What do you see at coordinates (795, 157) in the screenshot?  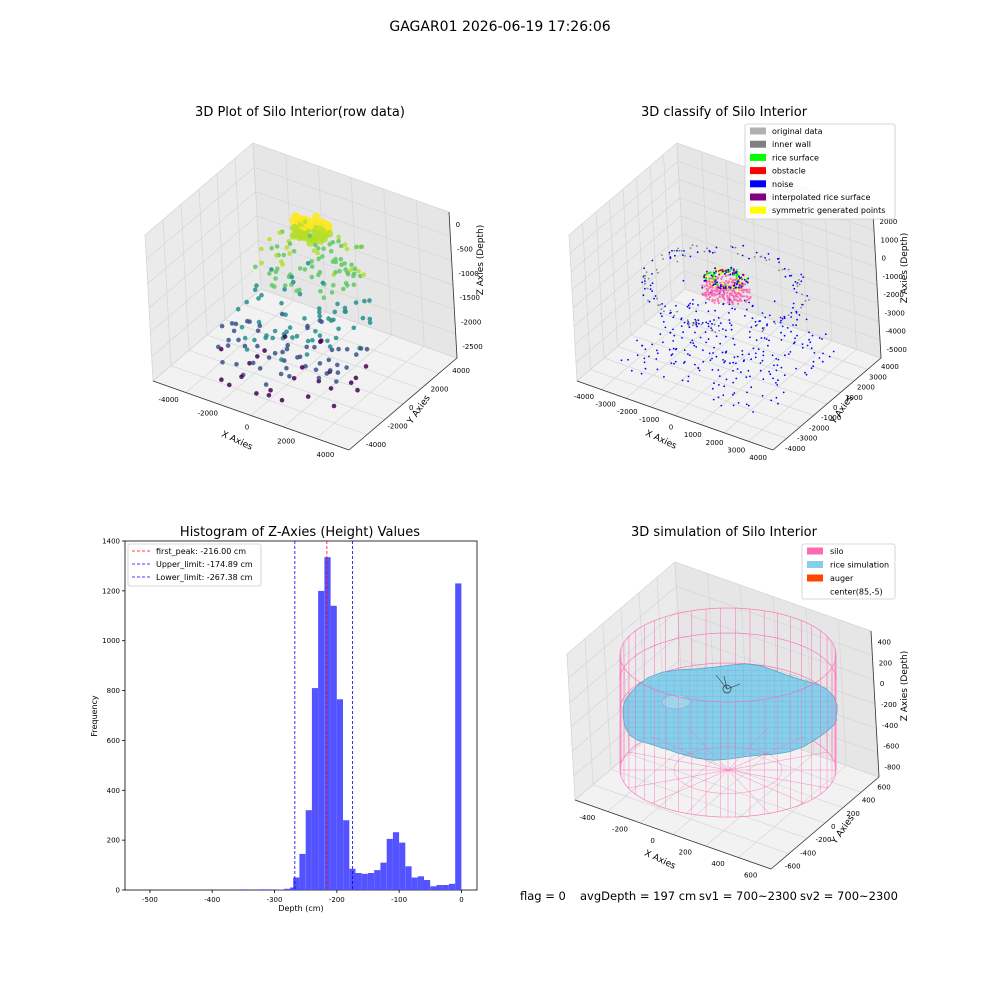 I see `legend-label: rice surface` at bounding box center [795, 157].